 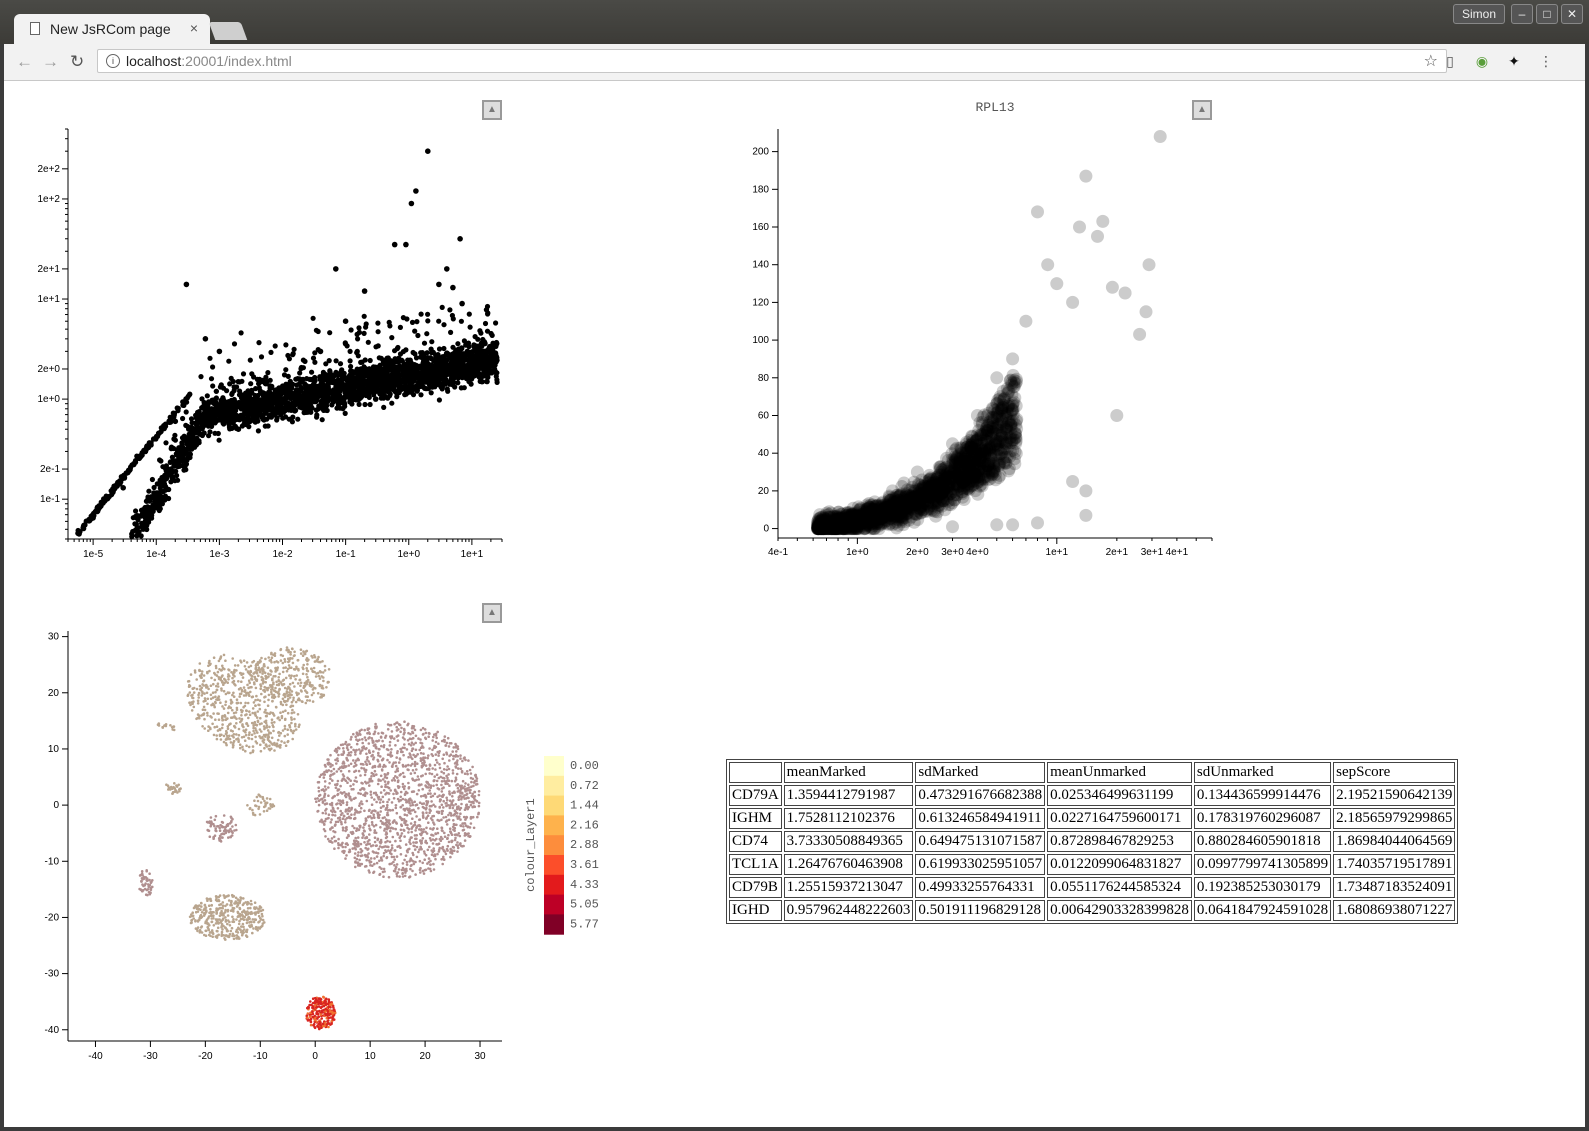 What do you see at coordinates (772, 61) in the screenshot?
I see `address-bar: i localhost:20001/index.html ☆` at bounding box center [772, 61].